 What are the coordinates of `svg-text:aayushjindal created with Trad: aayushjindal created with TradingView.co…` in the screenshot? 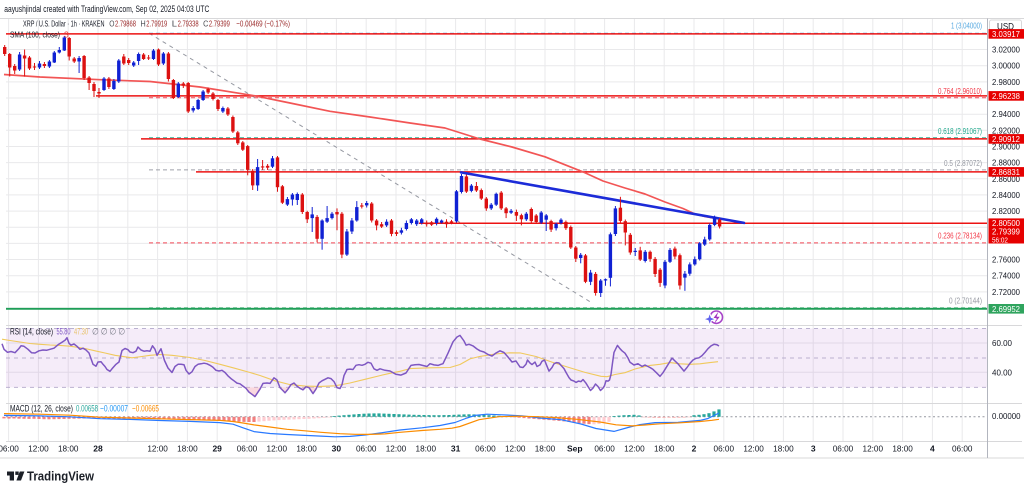 It's located at (106, 9).